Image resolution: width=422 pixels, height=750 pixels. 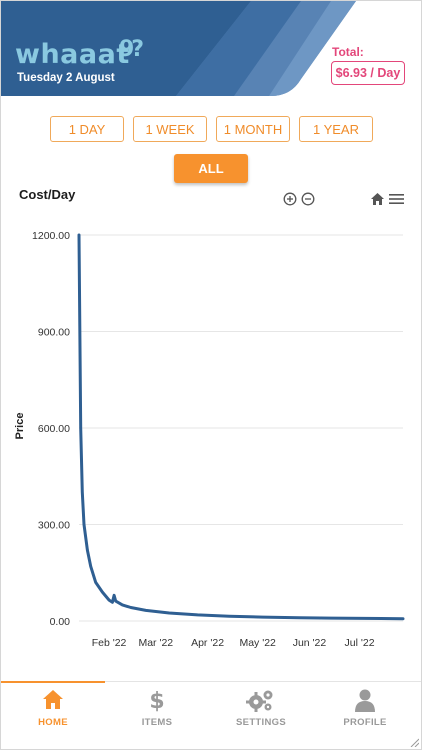 I want to click on nav-settings: SETTINGS, so click(x=261, y=715).